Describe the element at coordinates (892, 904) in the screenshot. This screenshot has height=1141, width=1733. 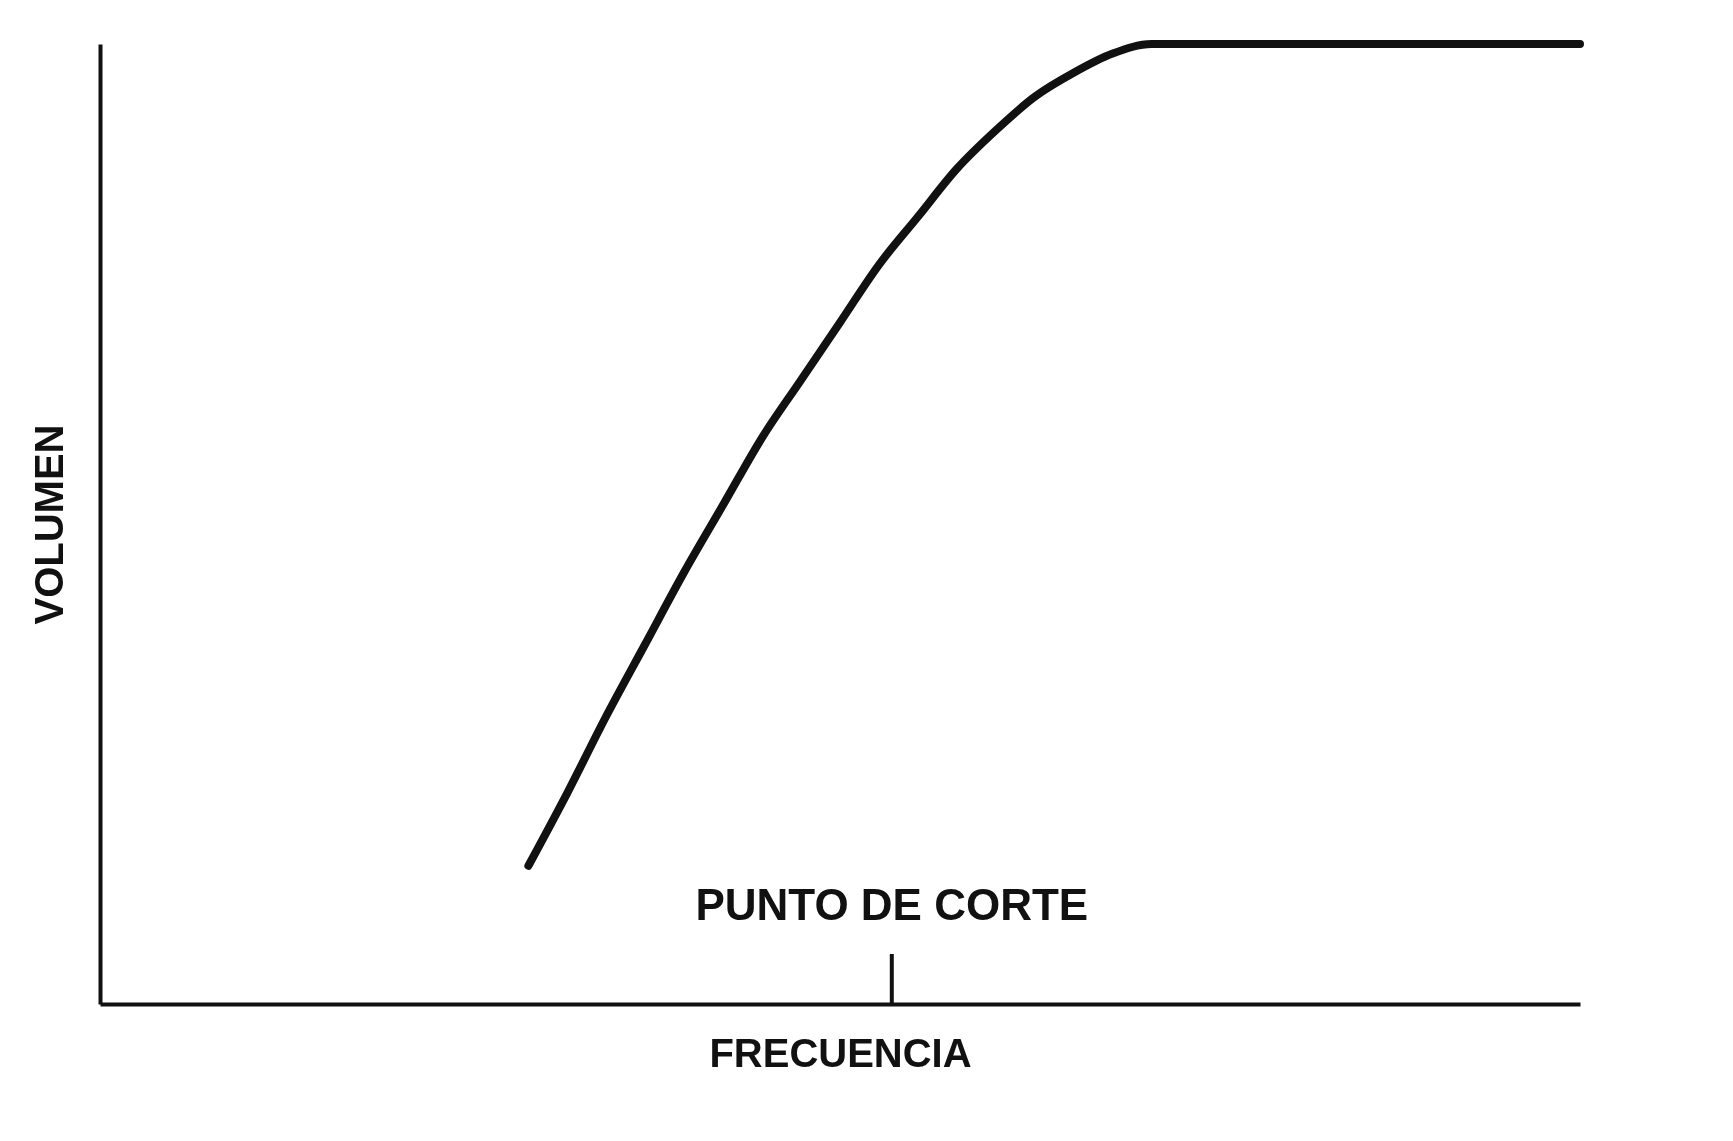
I see `annotation: PUNTO DE CORTE` at that location.